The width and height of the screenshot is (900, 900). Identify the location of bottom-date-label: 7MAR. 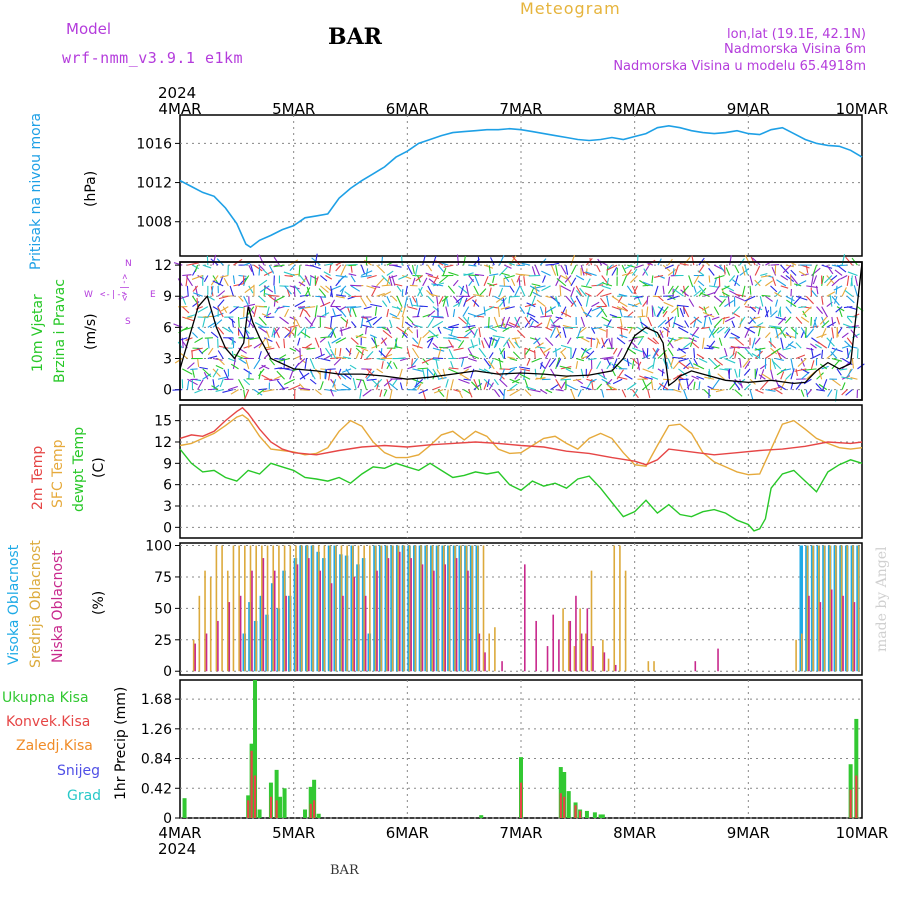
(520, 833).